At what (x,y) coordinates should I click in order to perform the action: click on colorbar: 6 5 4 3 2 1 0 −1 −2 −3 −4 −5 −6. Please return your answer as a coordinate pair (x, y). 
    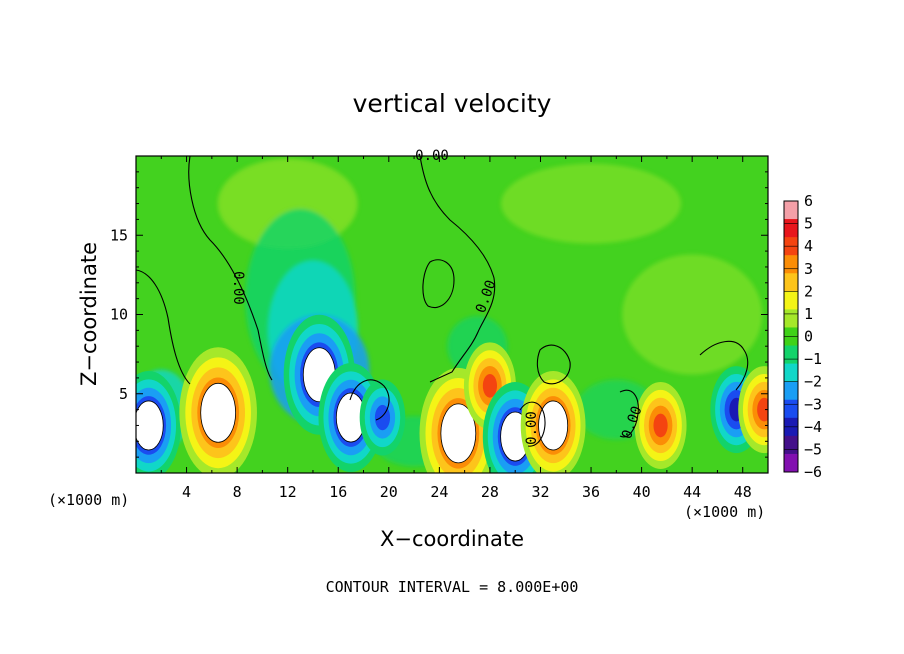
    Looking at the image, I should click on (802, 336).